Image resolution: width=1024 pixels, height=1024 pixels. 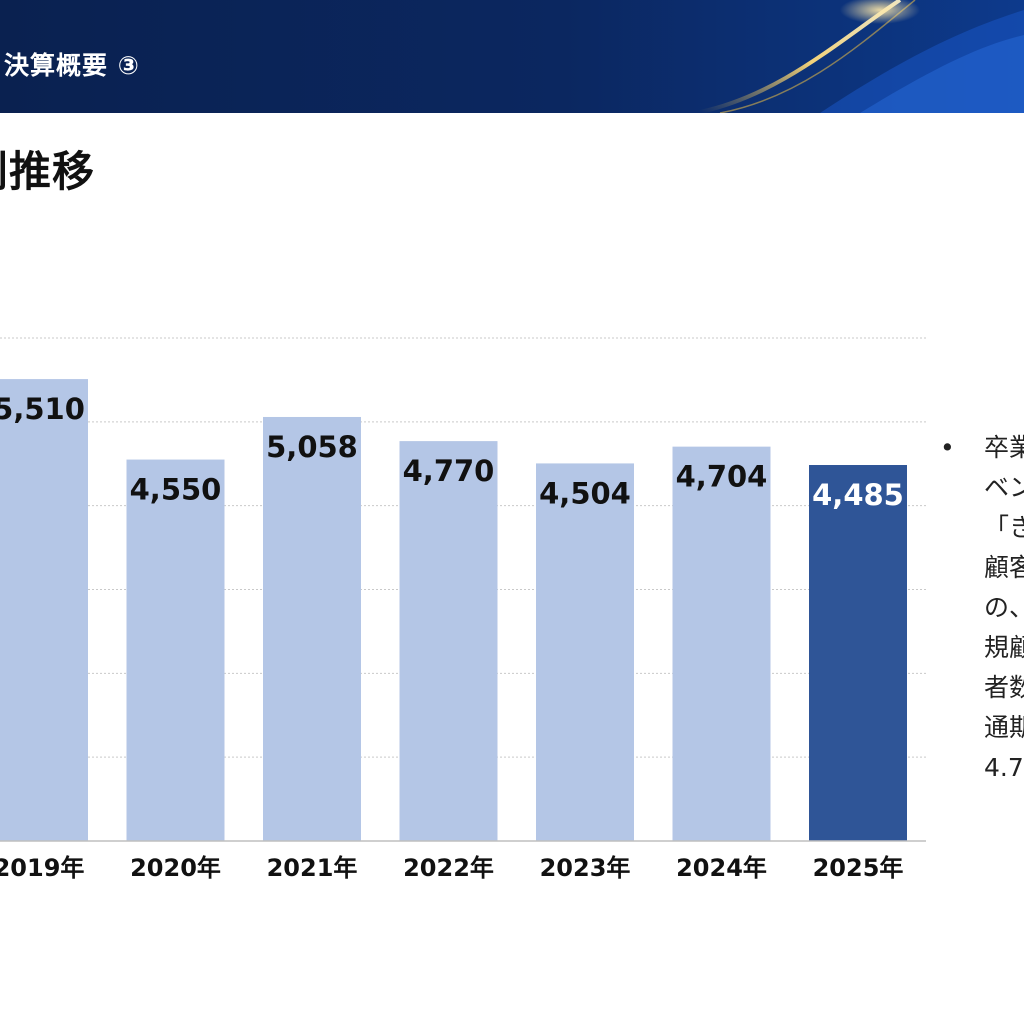 I want to click on x-tick-label: 2025年, so click(x=858, y=868).